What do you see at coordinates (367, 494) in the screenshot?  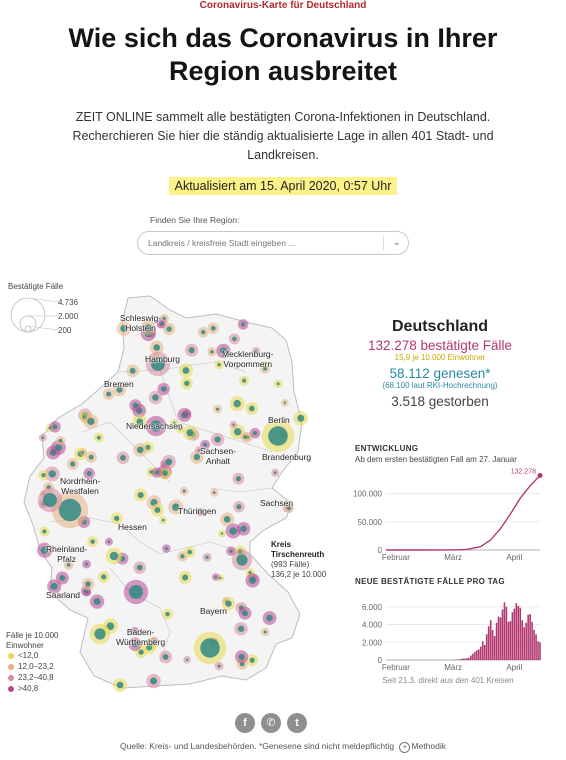 I see `y-tick-label: 100.000` at bounding box center [367, 494].